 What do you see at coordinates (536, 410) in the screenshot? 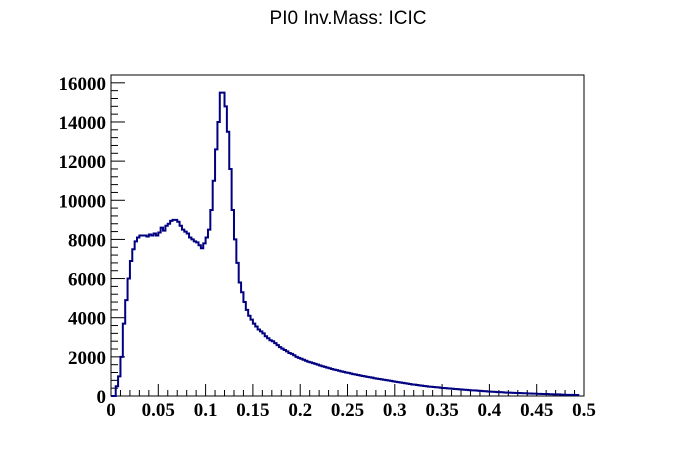
I see `x-tick-label: 0.45` at bounding box center [536, 410].